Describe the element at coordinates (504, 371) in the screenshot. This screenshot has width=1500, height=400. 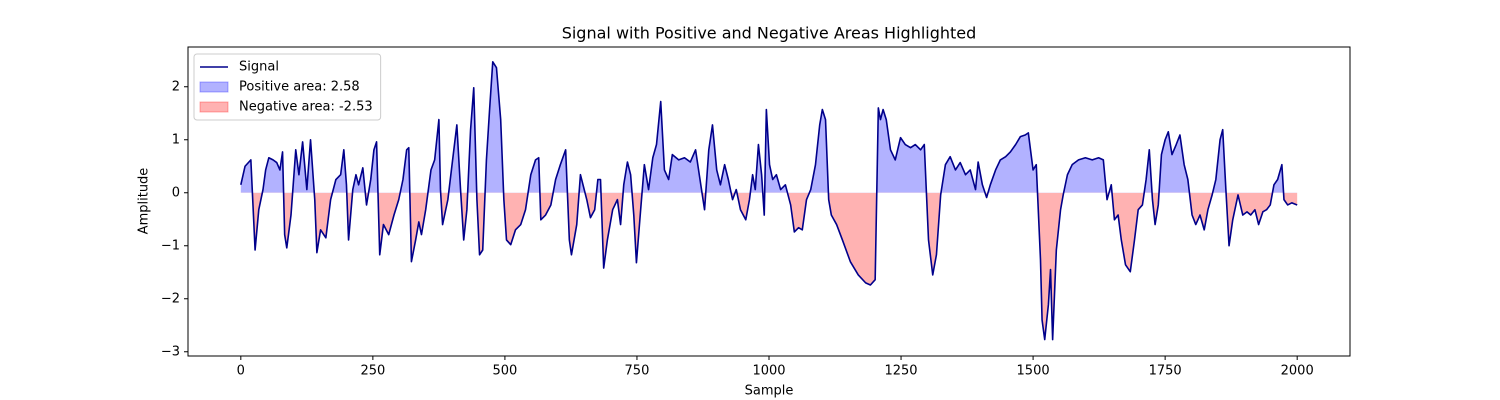
I see `x-tick-label: 500` at that location.